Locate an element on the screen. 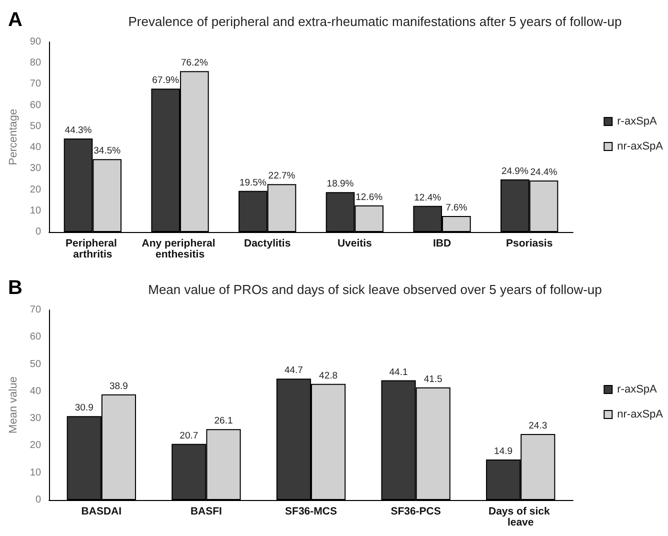  data-label: 26.1 is located at coordinates (223, 421).